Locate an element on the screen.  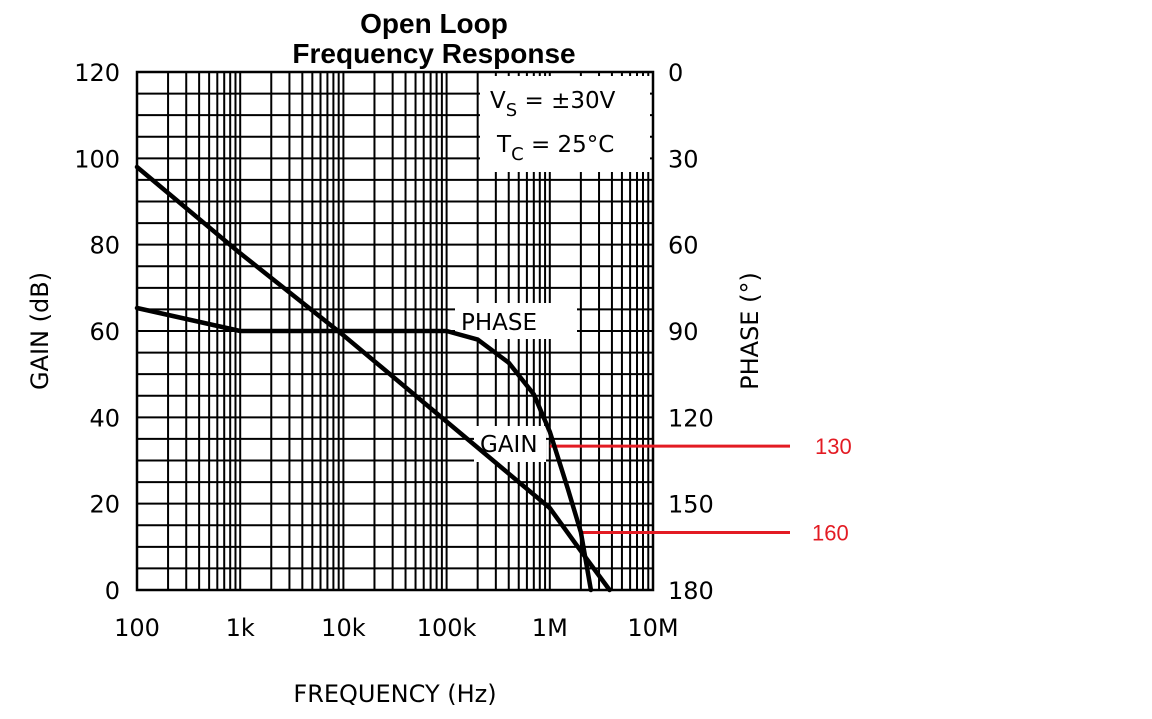
annotation-label-130: 130 is located at coordinates (833, 446).